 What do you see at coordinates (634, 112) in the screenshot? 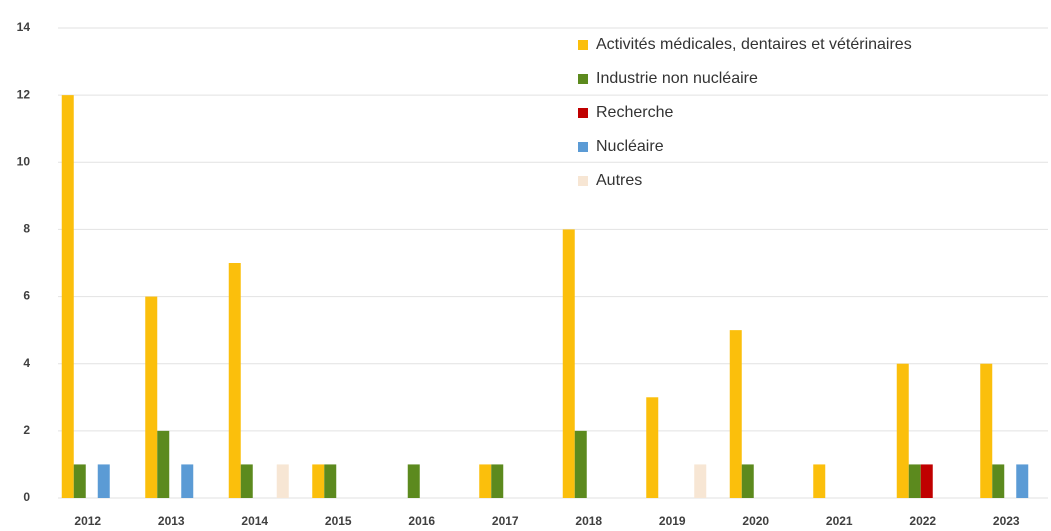
I see `legend-label: Recherche` at bounding box center [634, 112].